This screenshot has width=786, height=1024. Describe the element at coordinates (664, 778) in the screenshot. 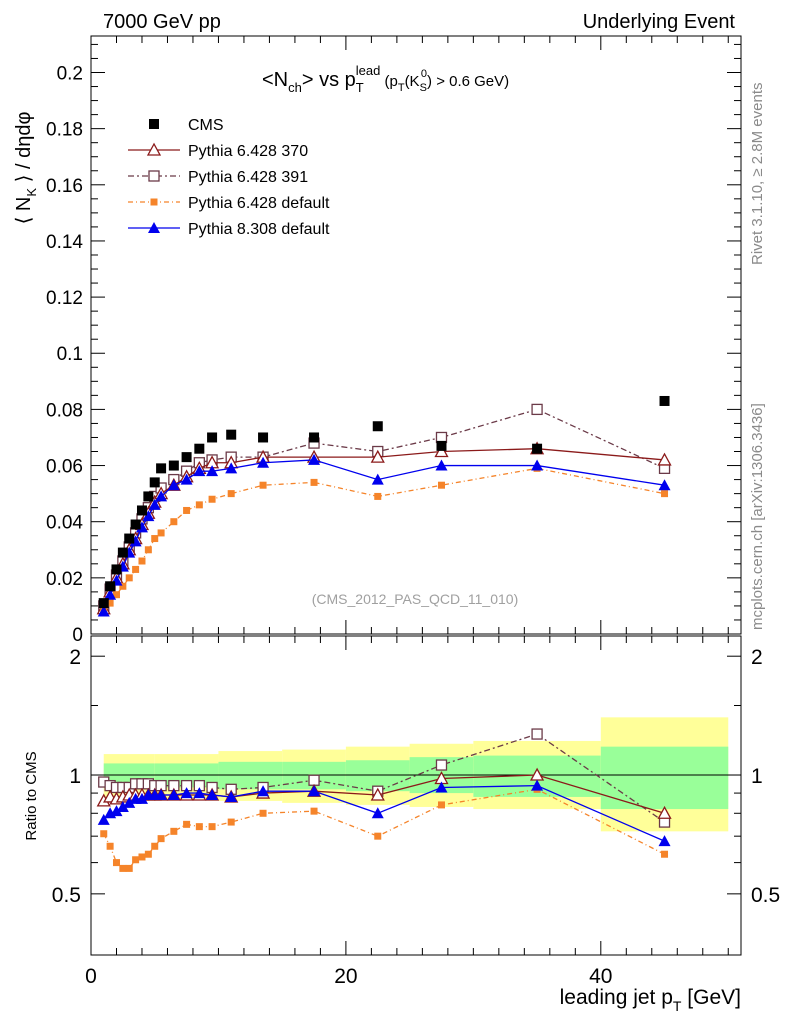

I see `band-green` at that location.